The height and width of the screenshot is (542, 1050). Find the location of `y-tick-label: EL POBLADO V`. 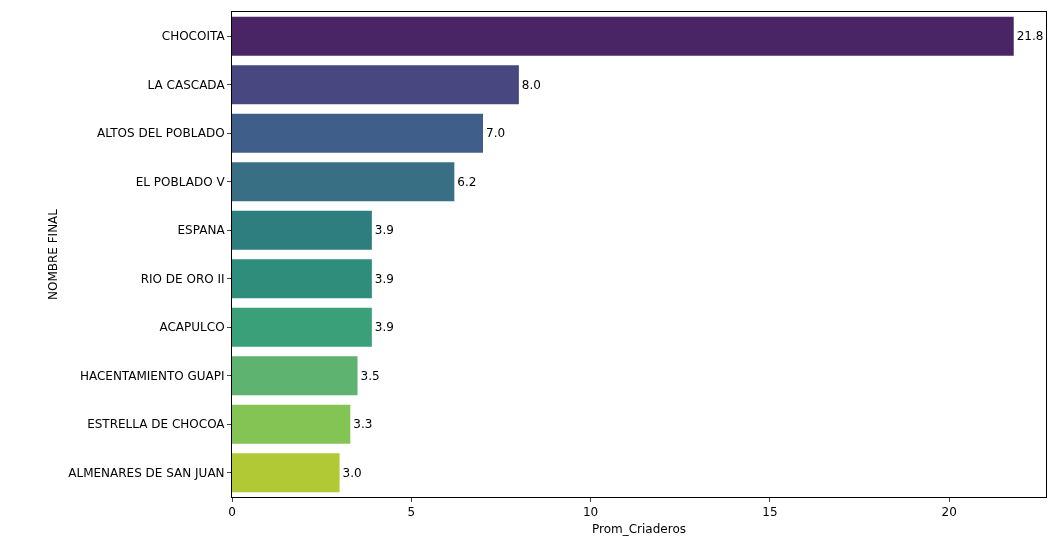

y-tick-label: EL POBLADO V is located at coordinates (180, 181).